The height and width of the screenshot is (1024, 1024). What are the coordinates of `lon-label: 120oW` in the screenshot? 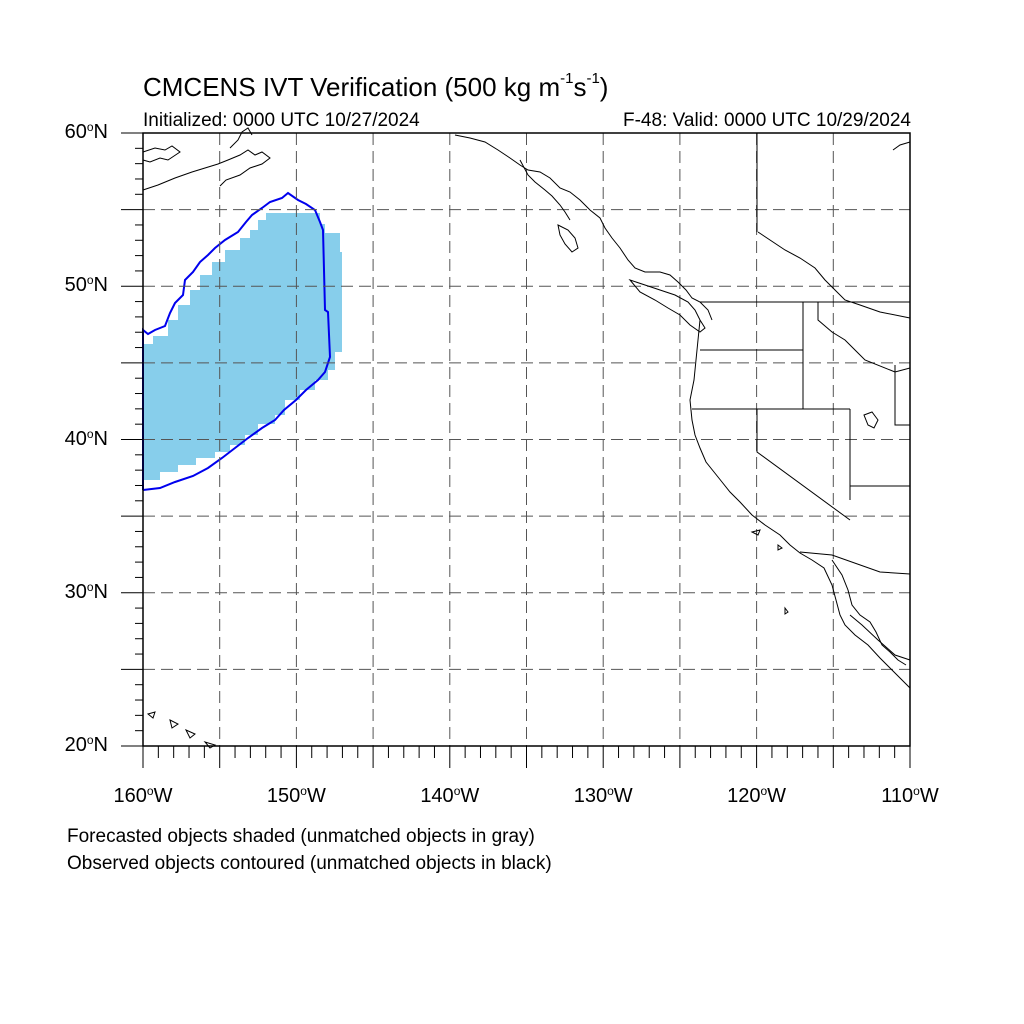 It's located at (757, 795).